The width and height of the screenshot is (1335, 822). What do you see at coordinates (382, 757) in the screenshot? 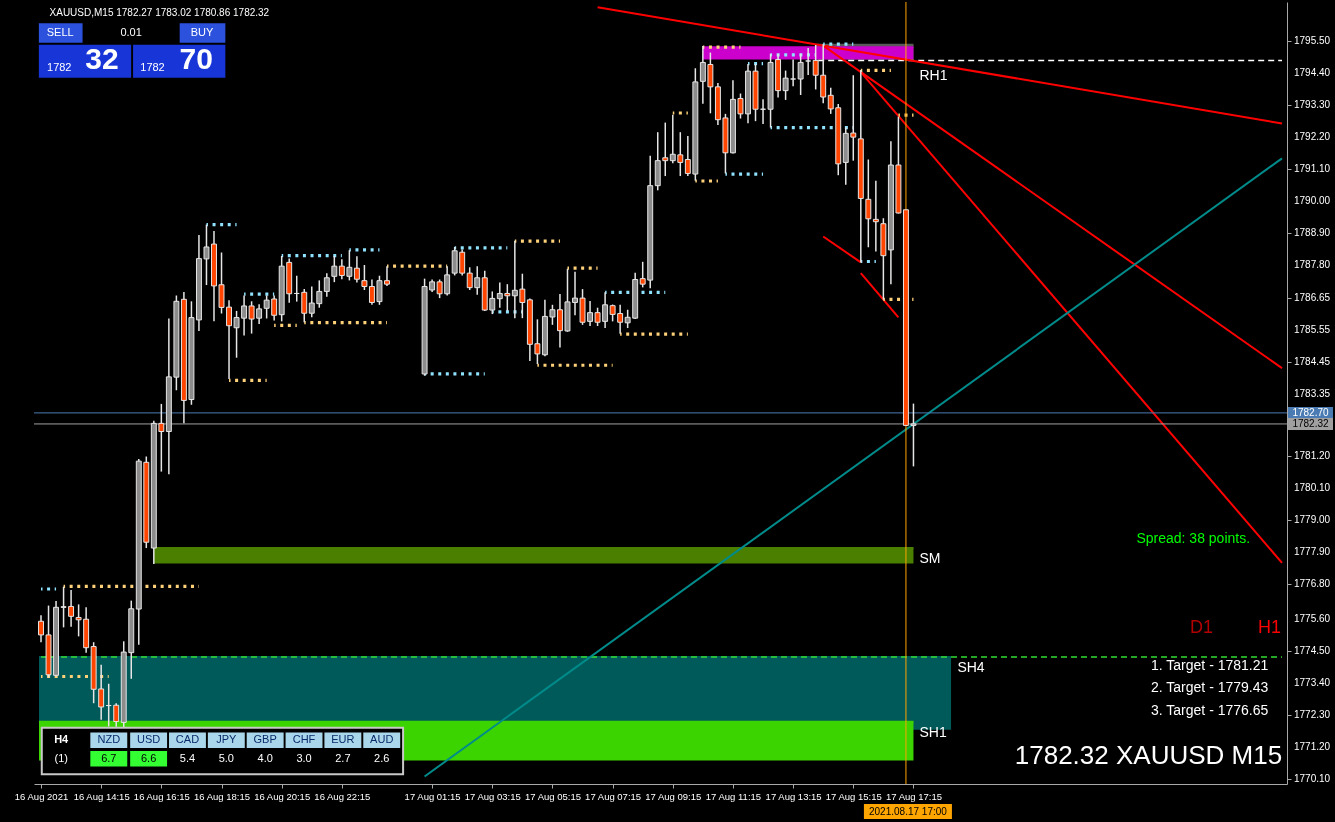
I see `annotation: 2.6` at bounding box center [382, 757].